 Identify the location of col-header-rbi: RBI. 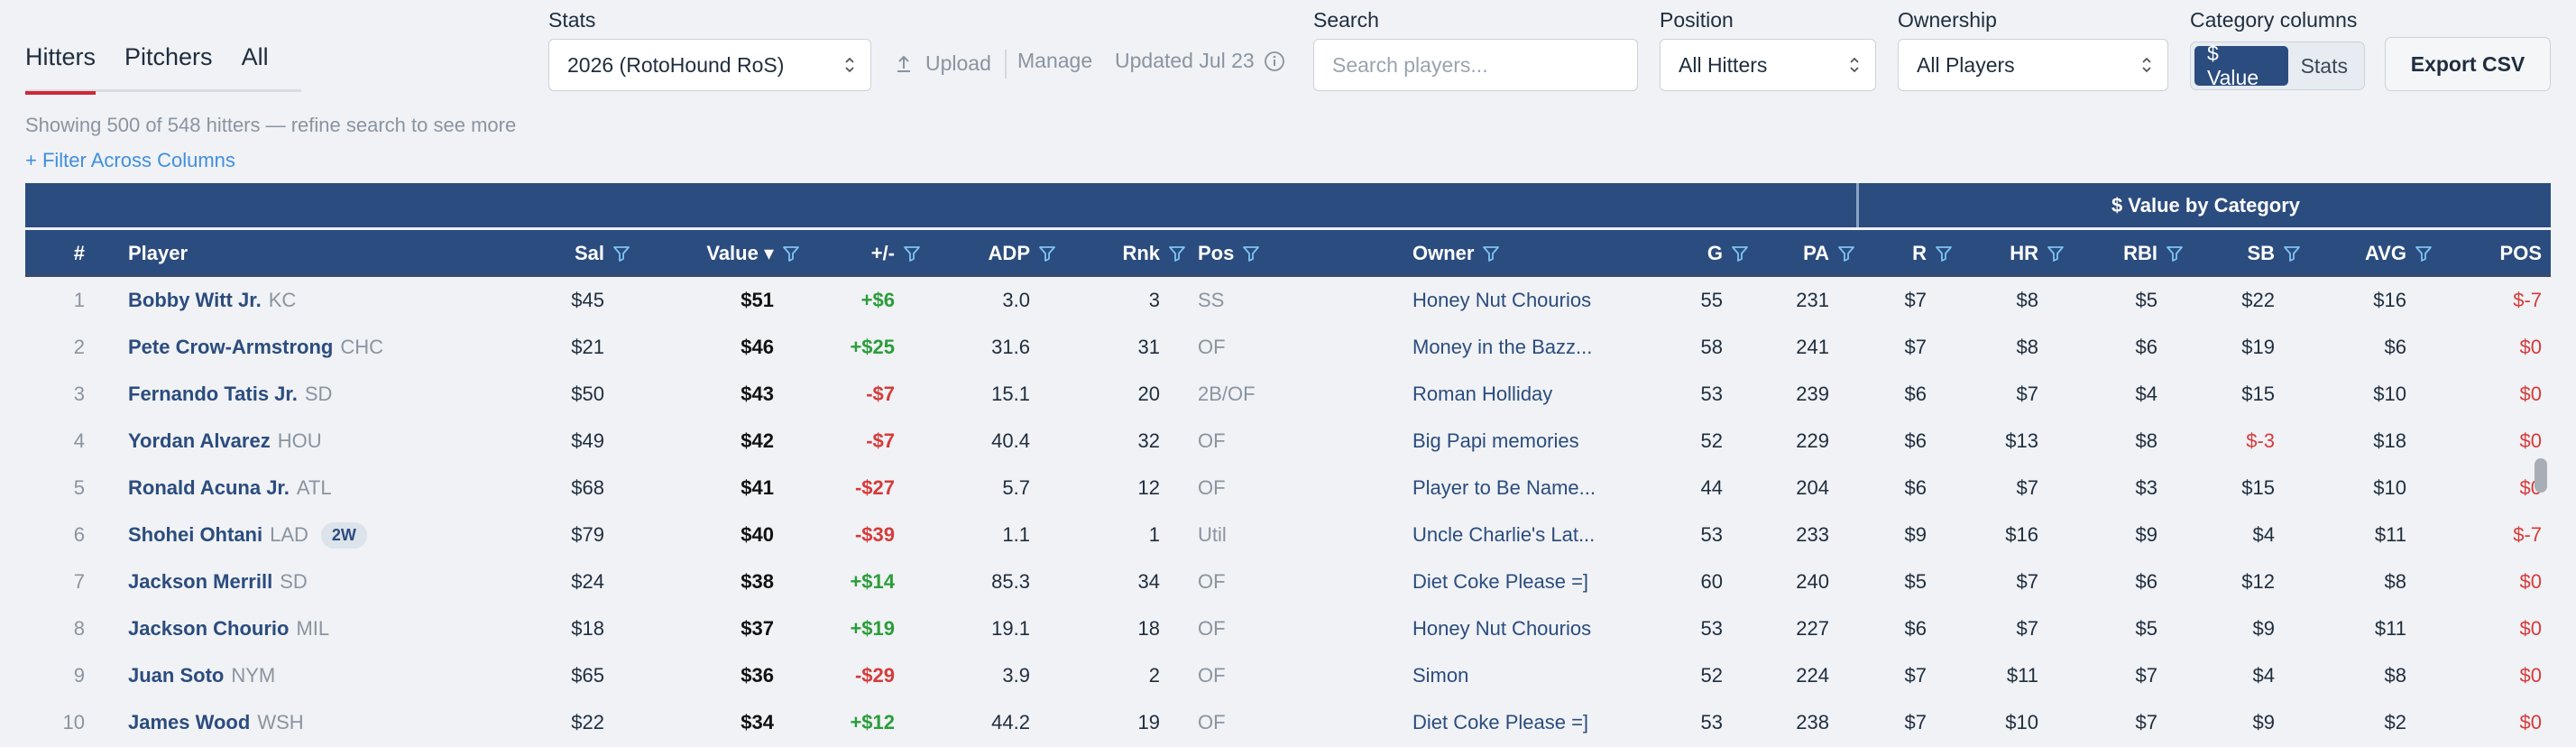
(2125, 253).